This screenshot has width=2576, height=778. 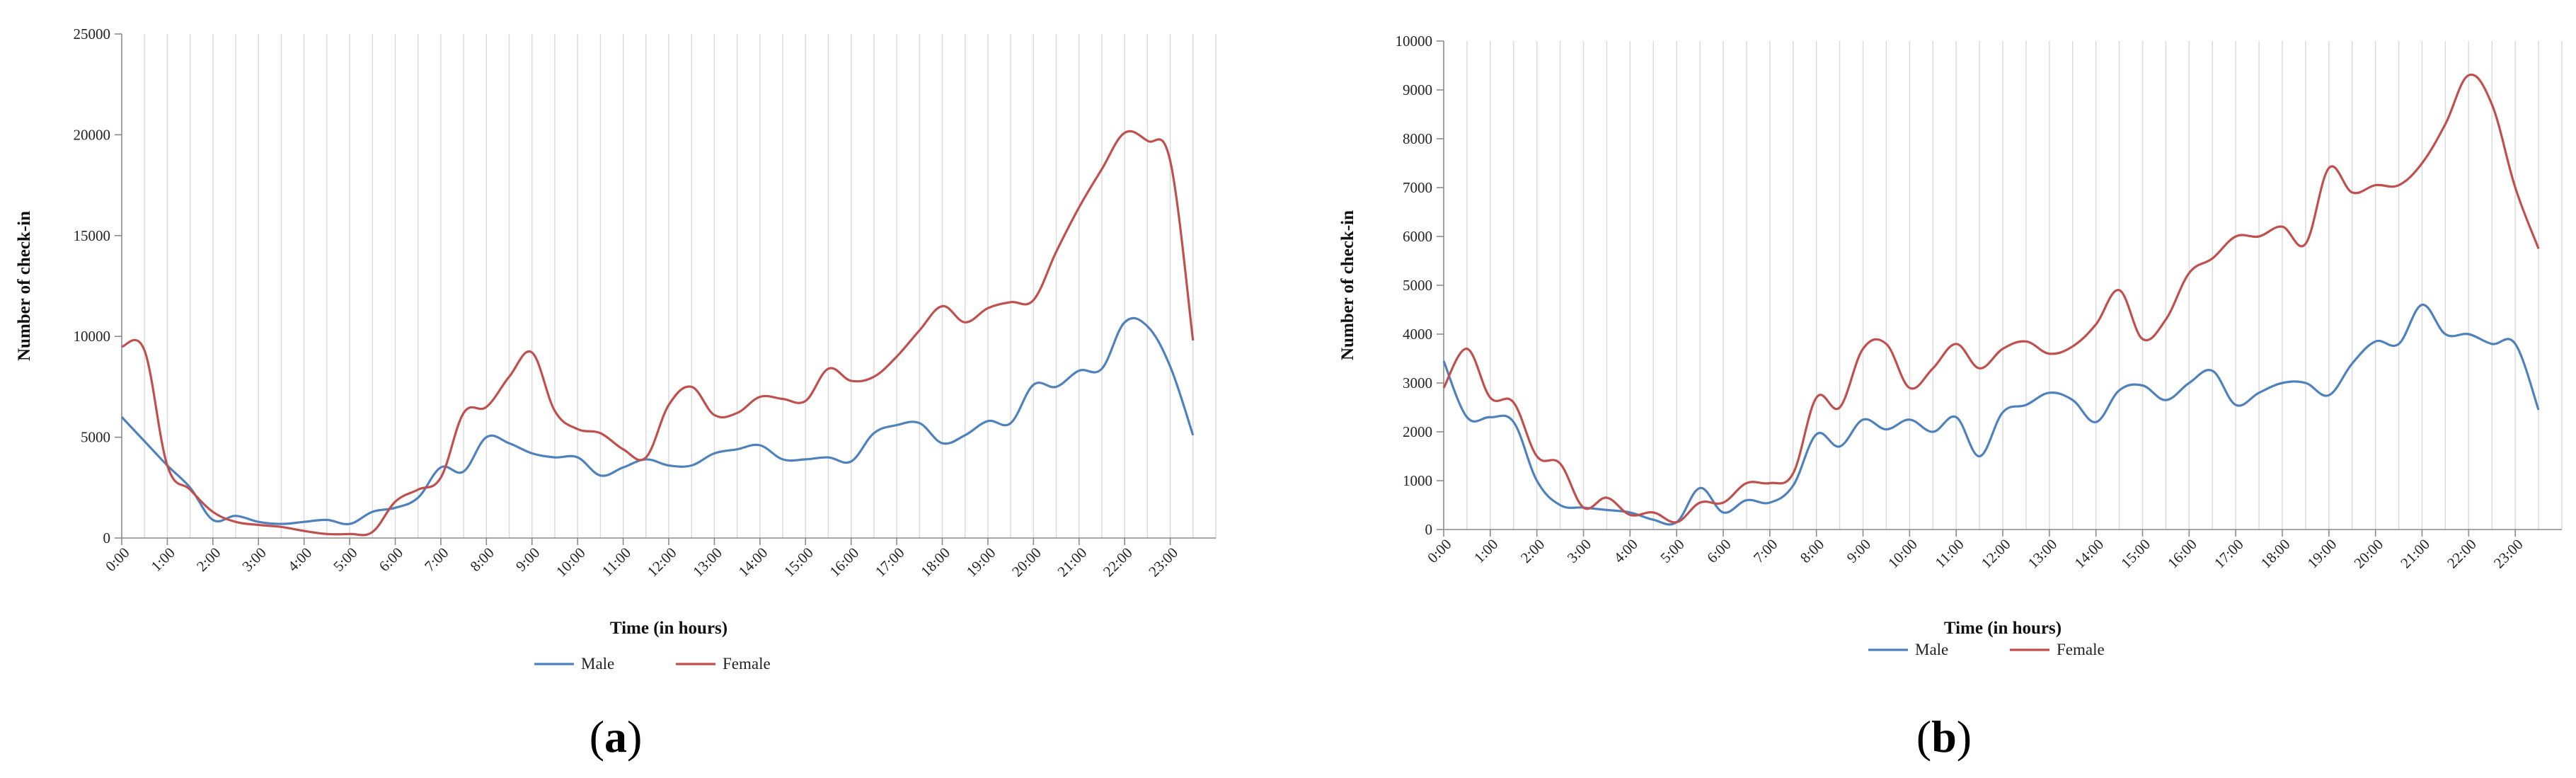 What do you see at coordinates (1418, 188) in the screenshot?
I see `y-tick-label: 7000` at bounding box center [1418, 188].